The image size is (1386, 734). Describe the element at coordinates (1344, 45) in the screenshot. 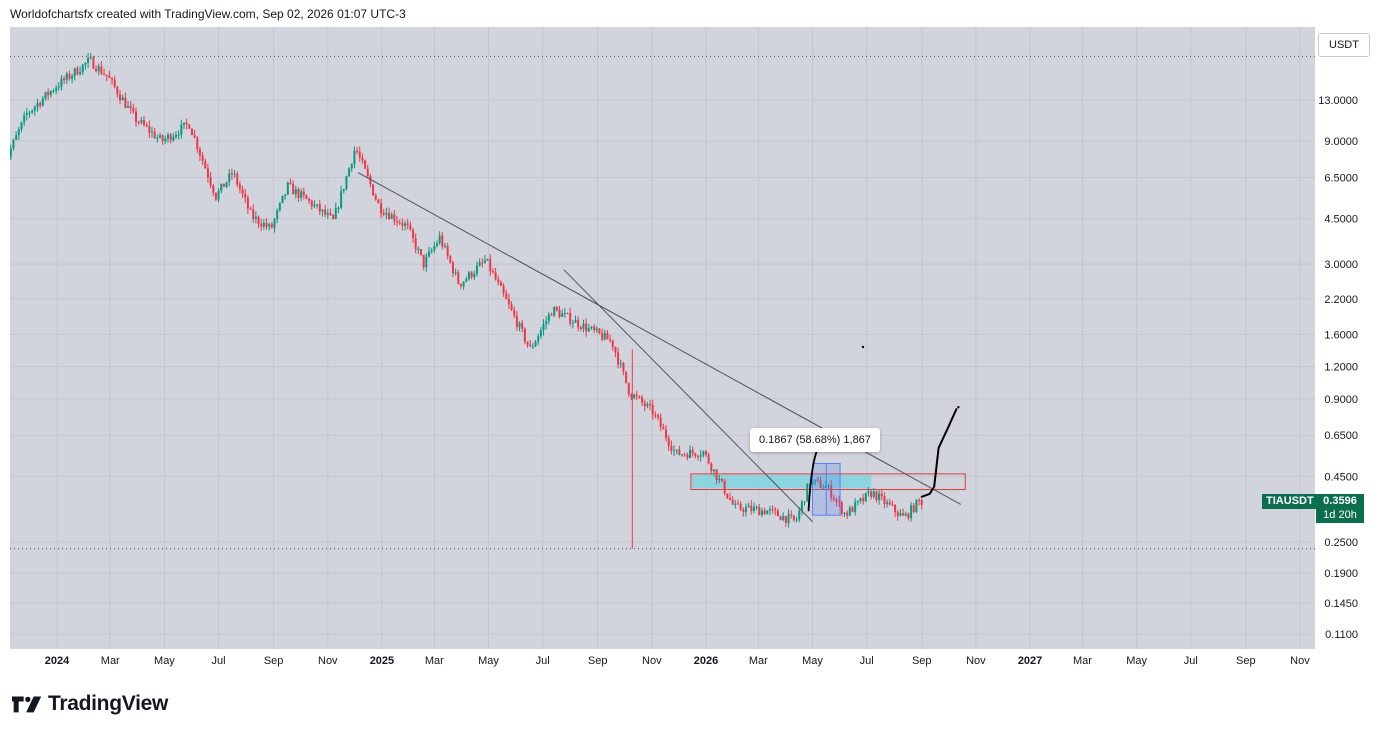

I see `currency-selector: USDT` at that location.